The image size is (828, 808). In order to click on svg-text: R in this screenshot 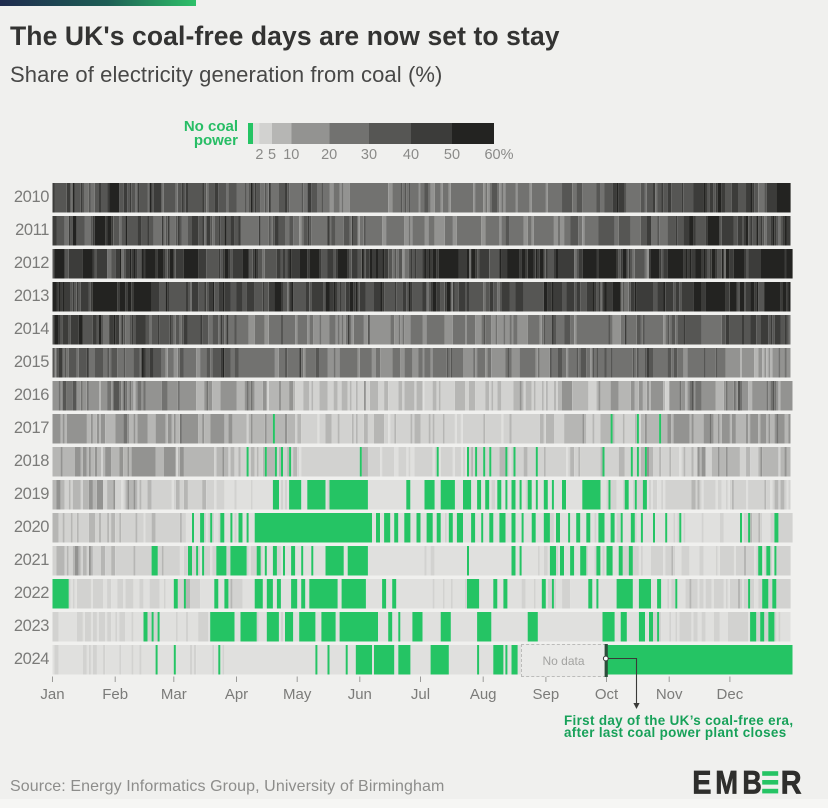, I will do `click(791, 782)`.